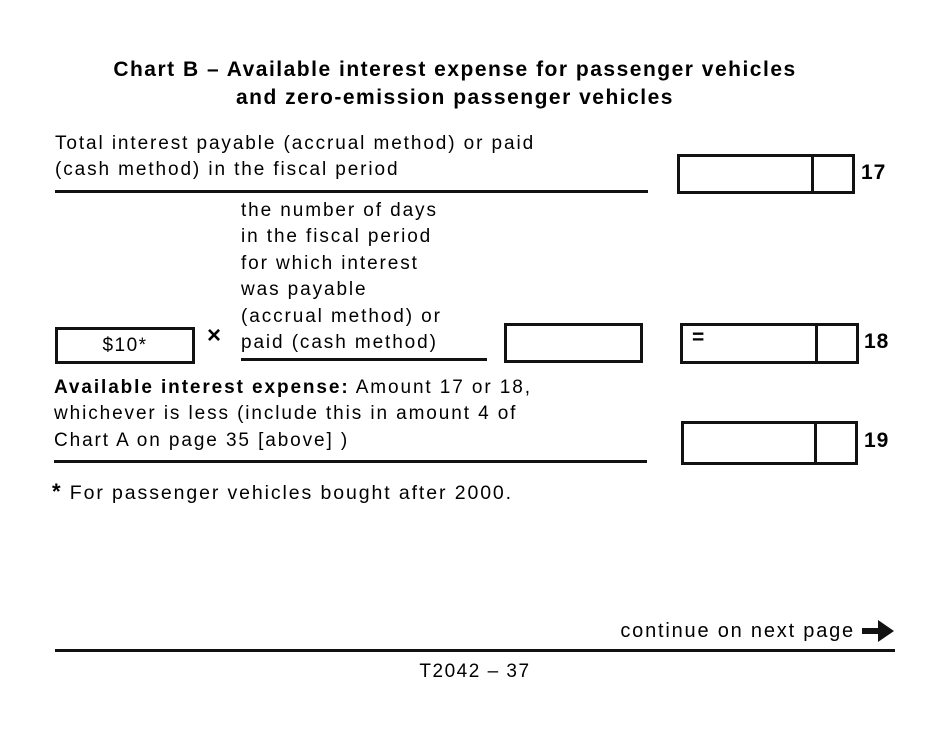 The image size is (950, 733). Describe the element at coordinates (455, 97) in the screenshot. I see `chart-b-title-line2: and zero-emission passenger vehicles` at that location.